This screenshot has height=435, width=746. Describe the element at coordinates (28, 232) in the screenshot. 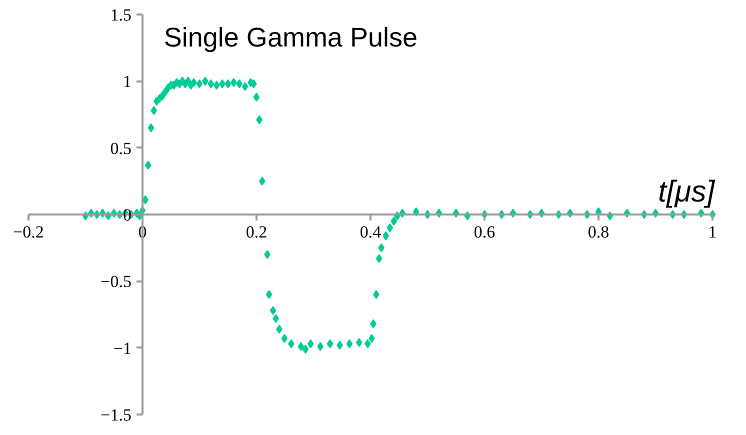

I see `x-tick-label: −0.2` at that location.